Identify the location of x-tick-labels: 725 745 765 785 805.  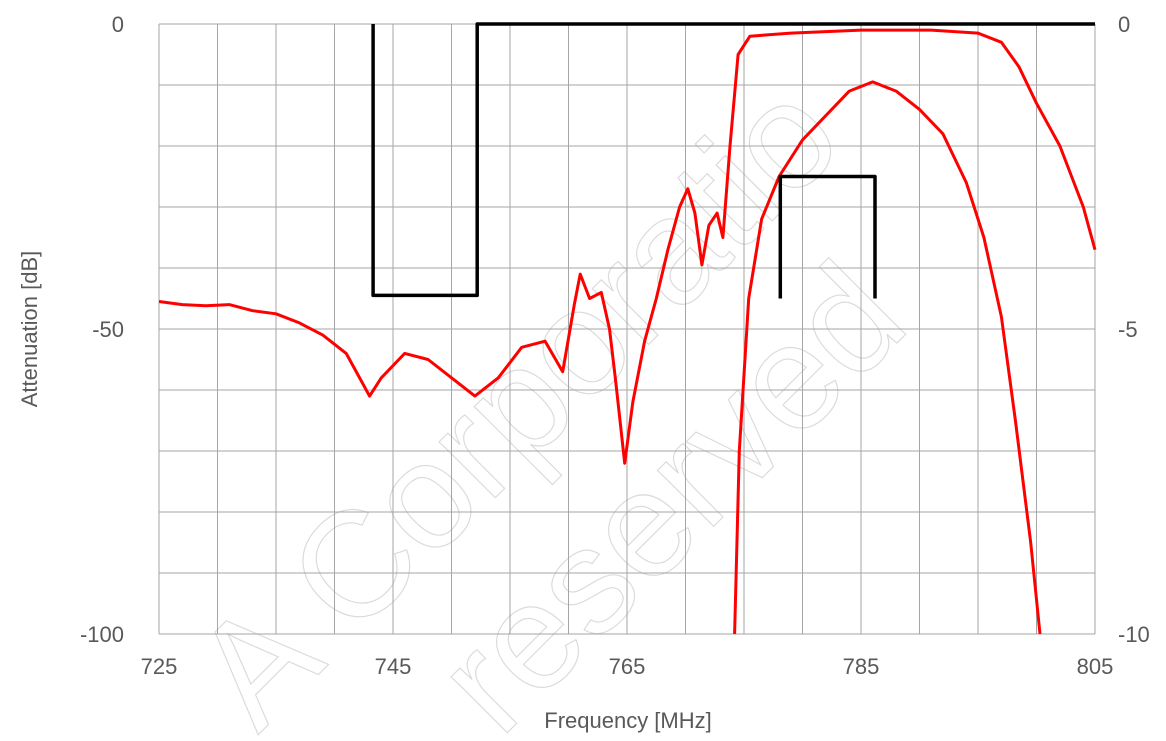
(627, 666).